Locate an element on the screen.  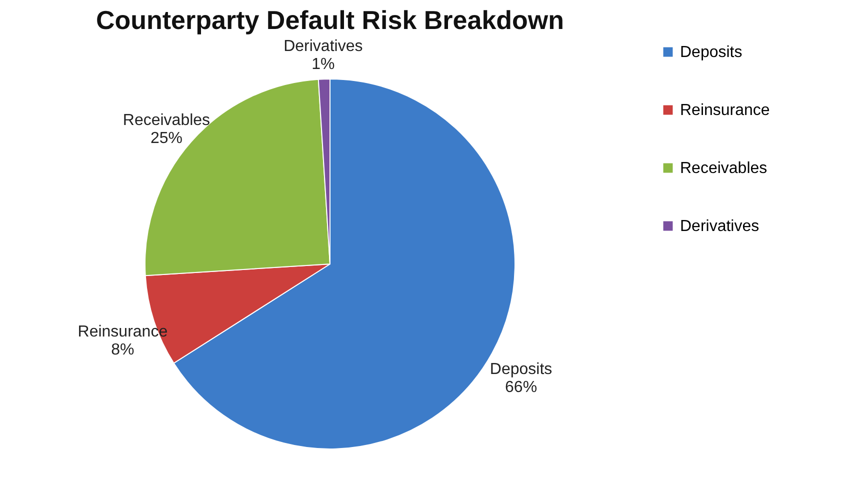
data-label: 1% is located at coordinates (323, 65).